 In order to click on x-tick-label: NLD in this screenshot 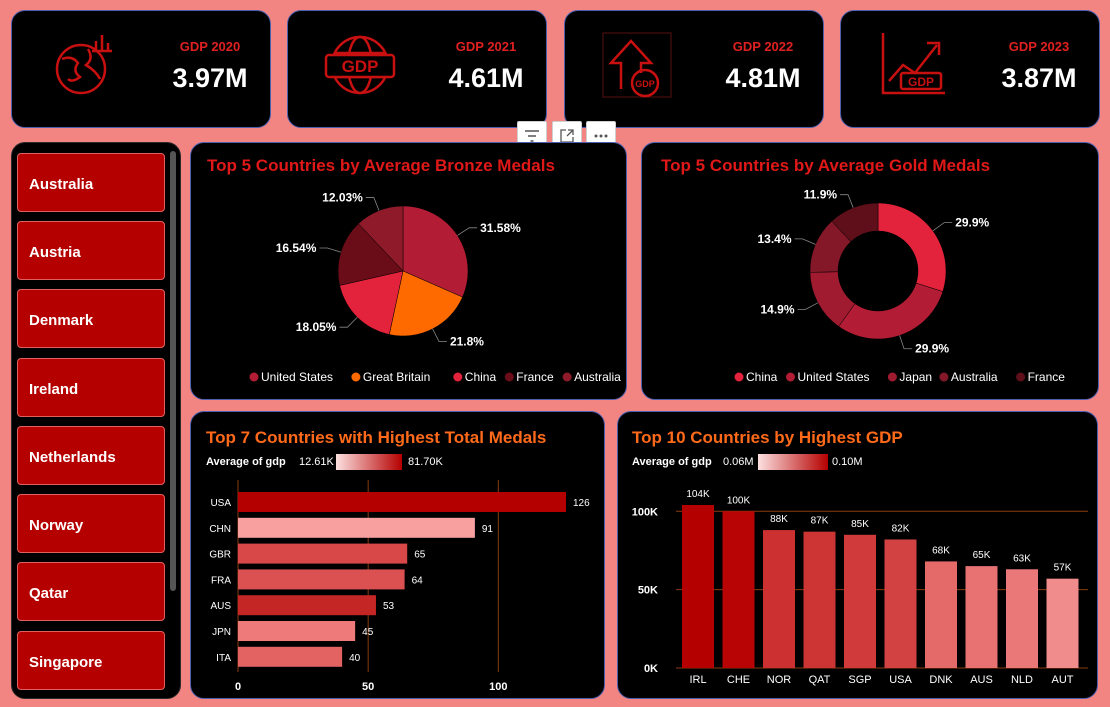, I will do `click(1022, 680)`.